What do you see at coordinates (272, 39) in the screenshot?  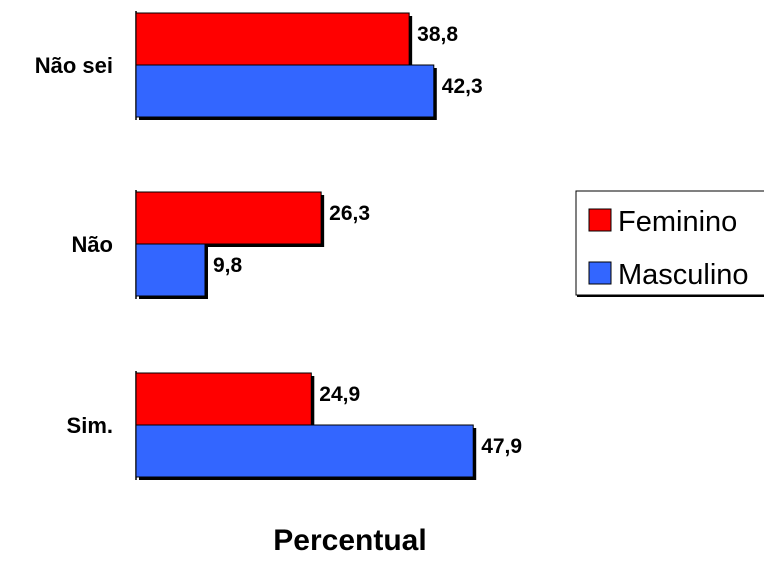 I see `bar-feminino-n-o-sei` at bounding box center [272, 39].